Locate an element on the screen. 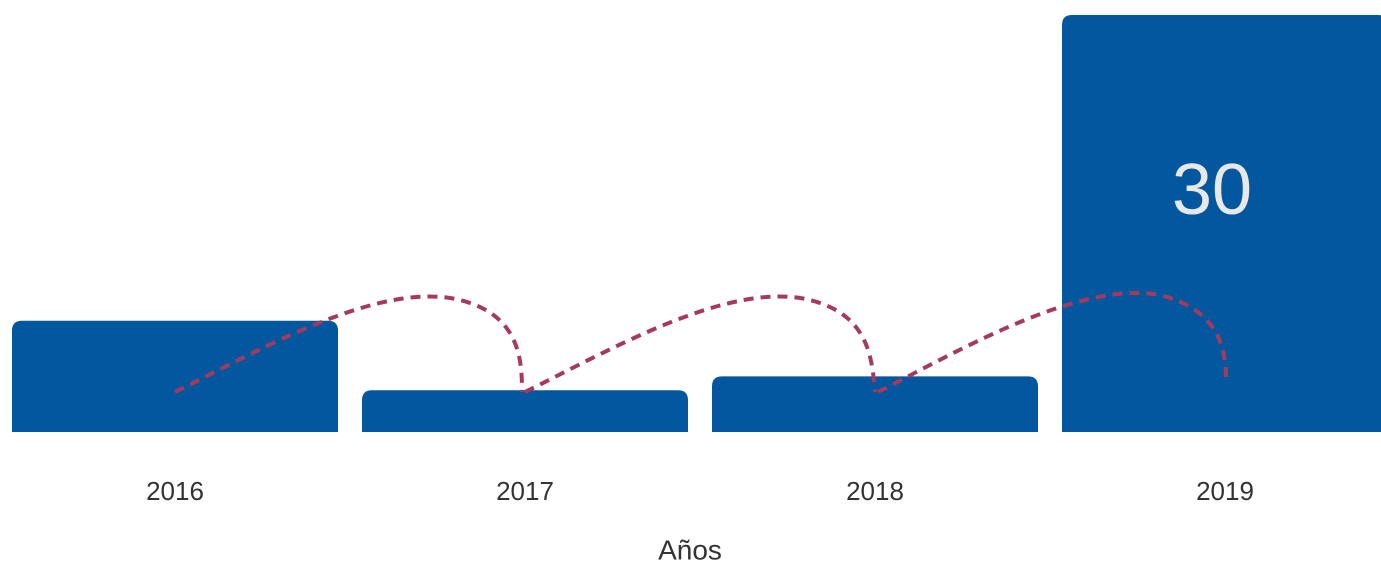 The width and height of the screenshot is (1381, 566). x-tick-label: 2018 is located at coordinates (875, 491).